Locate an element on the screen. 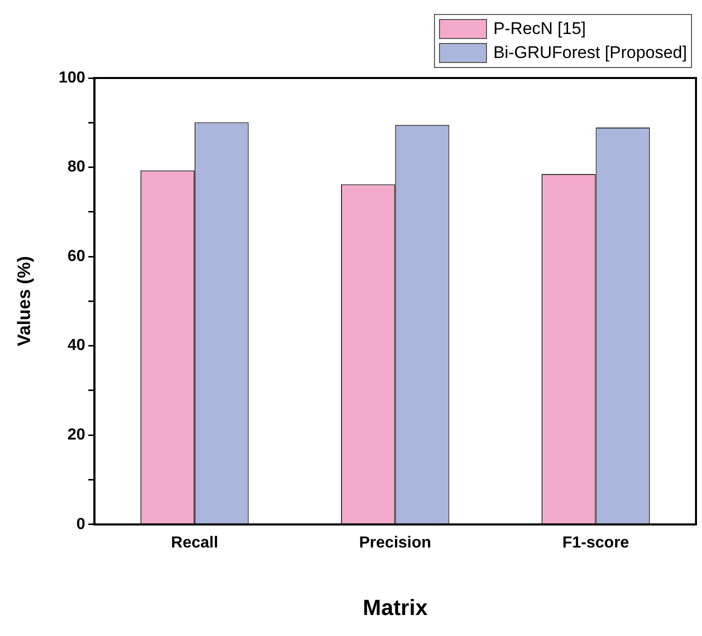 The image size is (702, 636). legend-label: P-RecN [15] is located at coordinates (539, 29).